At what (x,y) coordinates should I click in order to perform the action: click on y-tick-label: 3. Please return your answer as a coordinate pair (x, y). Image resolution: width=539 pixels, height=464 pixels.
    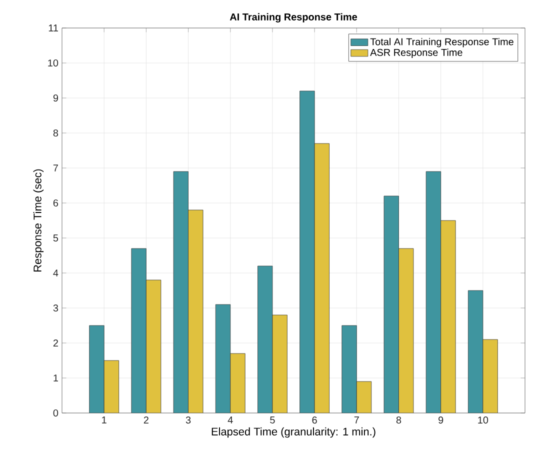
    Looking at the image, I should click on (55, 308).